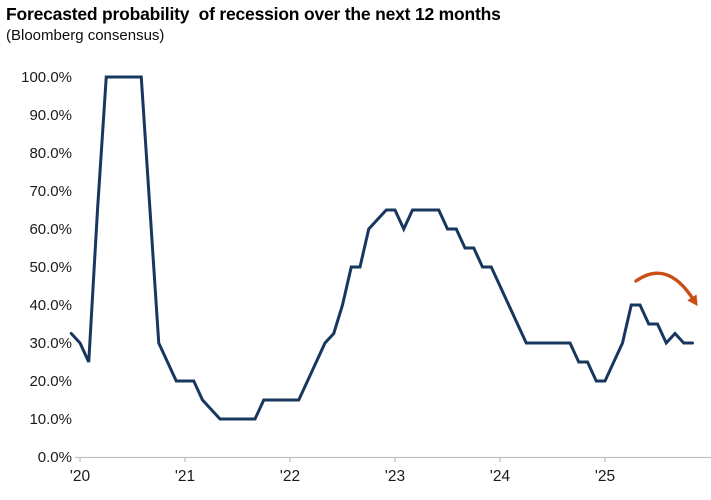 This screenshot has width=711, height=500. Describe the element at coordinates (50, 381) in the screenshot. I see `y-axis-tick-label: 20.0%` at that location.